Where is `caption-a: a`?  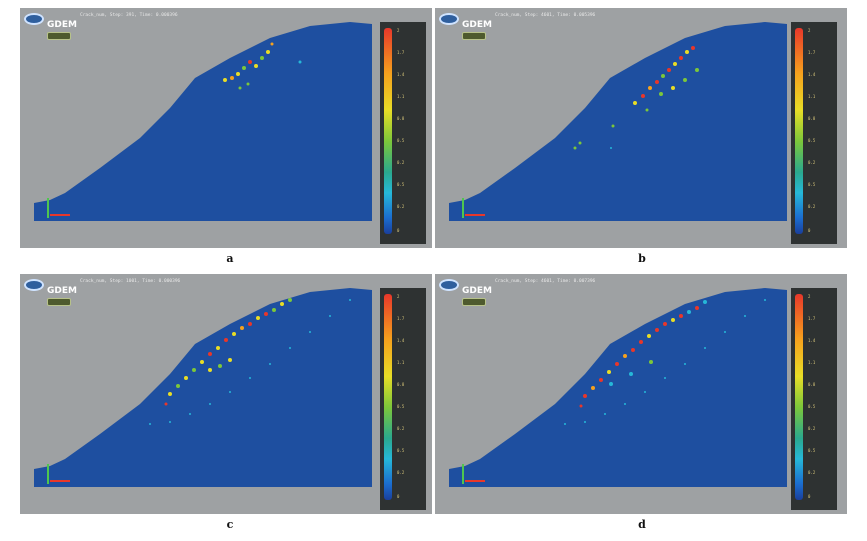
caption-a: a is located at coordinates (230, 258).